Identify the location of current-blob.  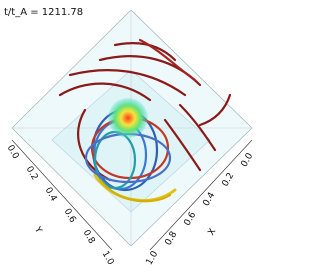
(128, 118).